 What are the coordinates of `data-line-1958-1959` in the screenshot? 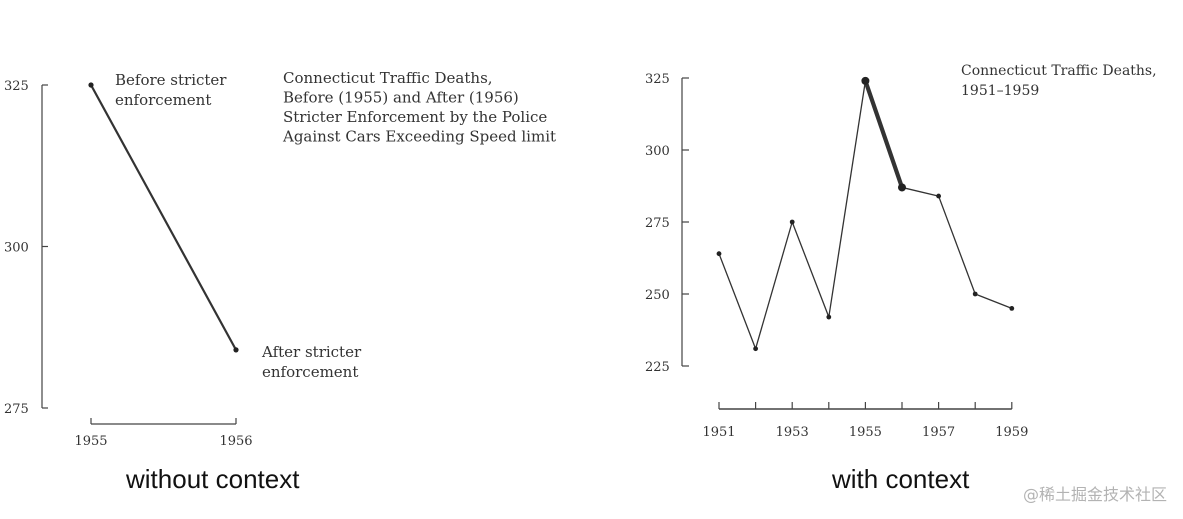 It's located at (993, 301).